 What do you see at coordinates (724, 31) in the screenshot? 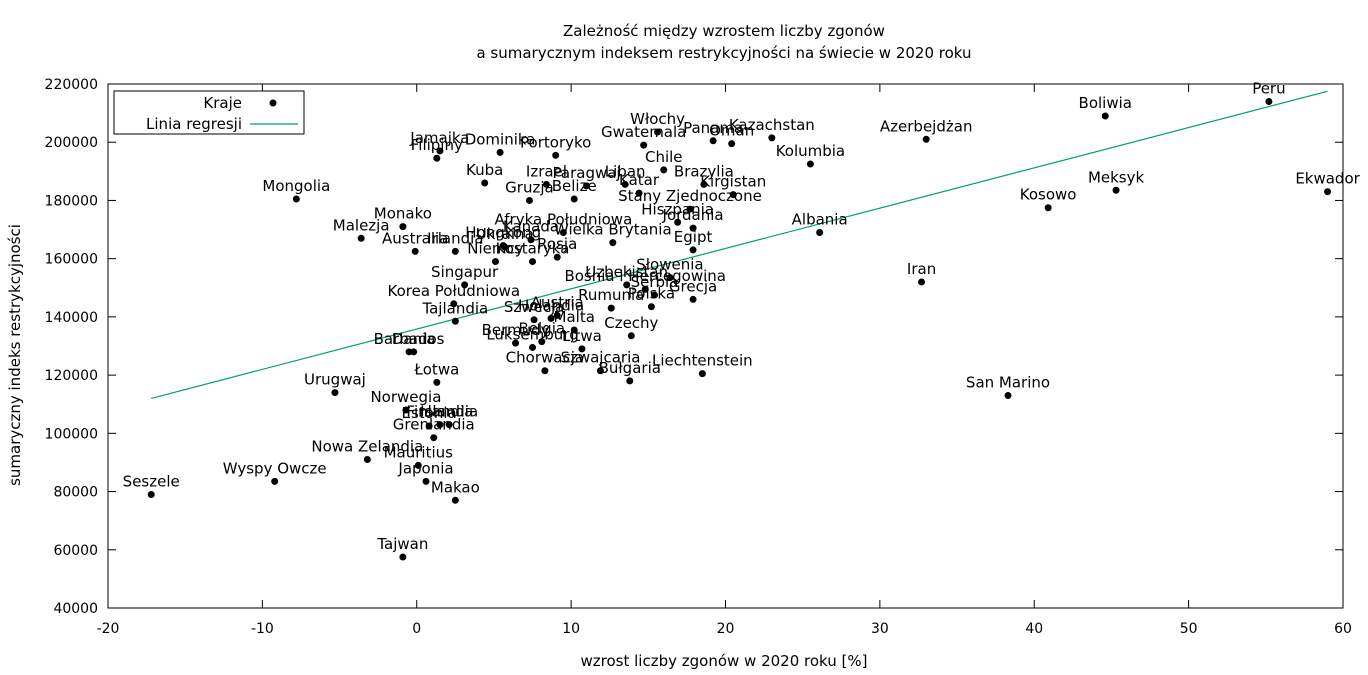
I see `chart-title-line-1: Zależność między wzrostem liczby zgonów` at bounding box center [724, 31].